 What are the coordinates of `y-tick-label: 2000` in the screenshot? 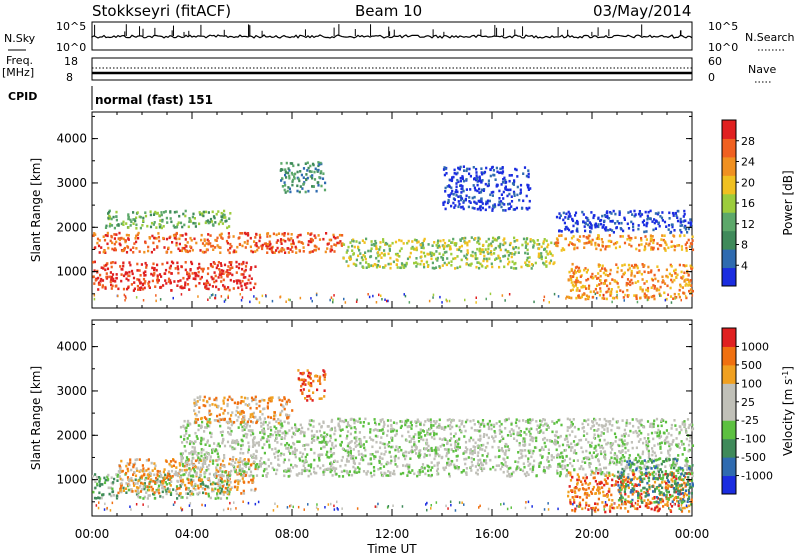 It's located at (71, 227).